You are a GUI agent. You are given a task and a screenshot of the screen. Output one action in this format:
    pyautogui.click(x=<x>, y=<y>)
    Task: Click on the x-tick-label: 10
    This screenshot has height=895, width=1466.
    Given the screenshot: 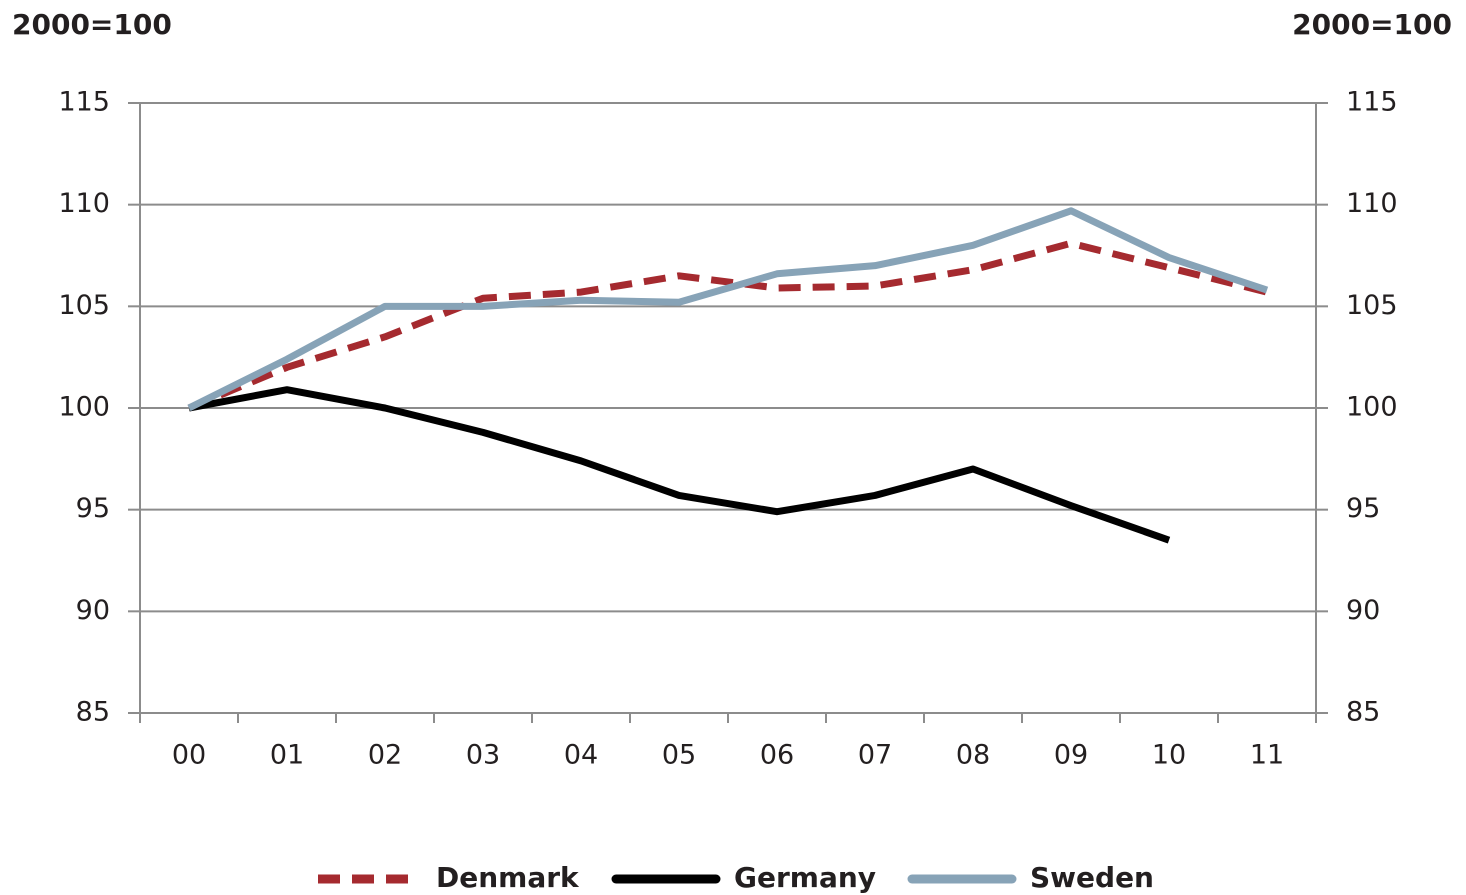 What is the action you would take?
    pyautogui.click(x=1169, y=755)
    